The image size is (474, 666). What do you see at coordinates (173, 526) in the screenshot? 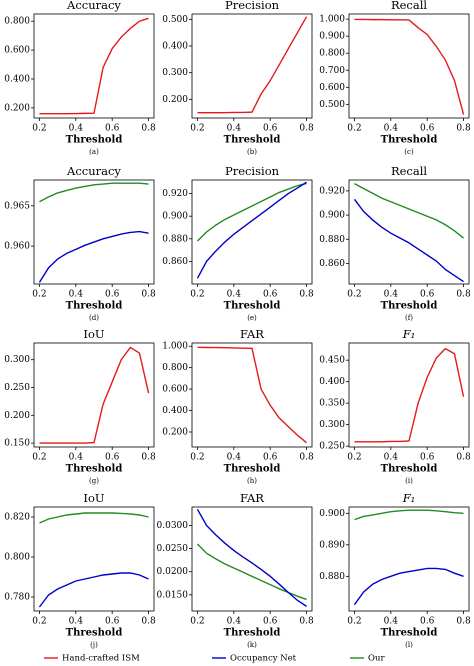
I see `y-tick-label: 0.0300` at bounding box center [173, 526].